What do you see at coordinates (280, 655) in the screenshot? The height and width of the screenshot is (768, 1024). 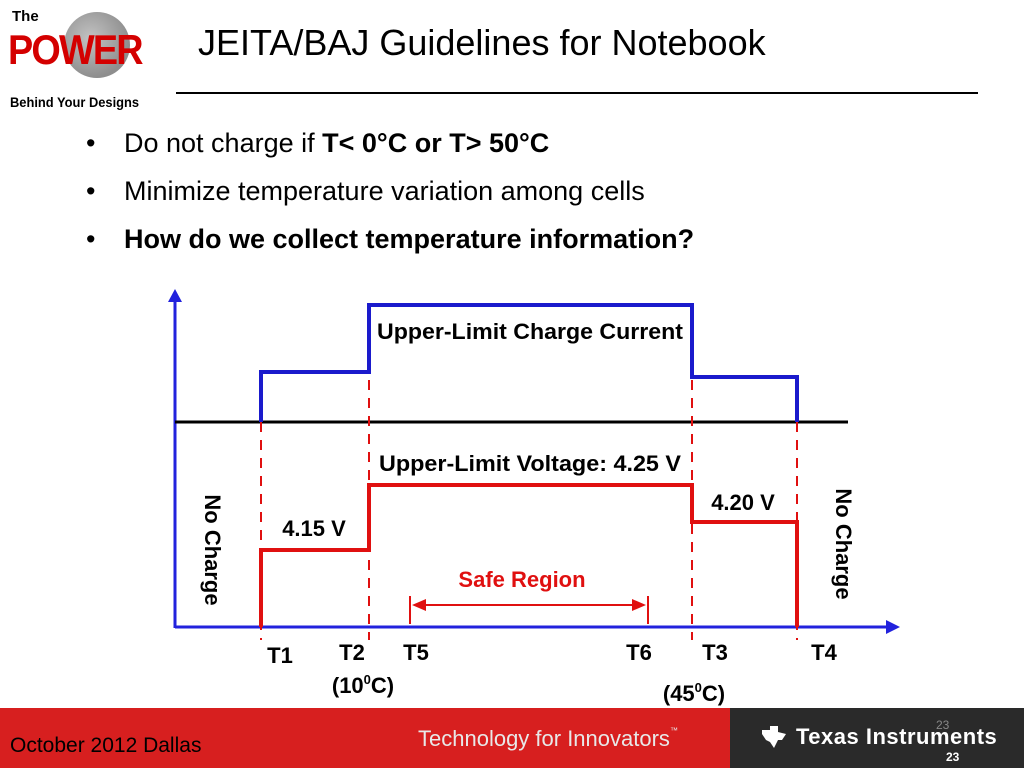 I see `tick-label-t1: T1` at bounding box center [280, 655].